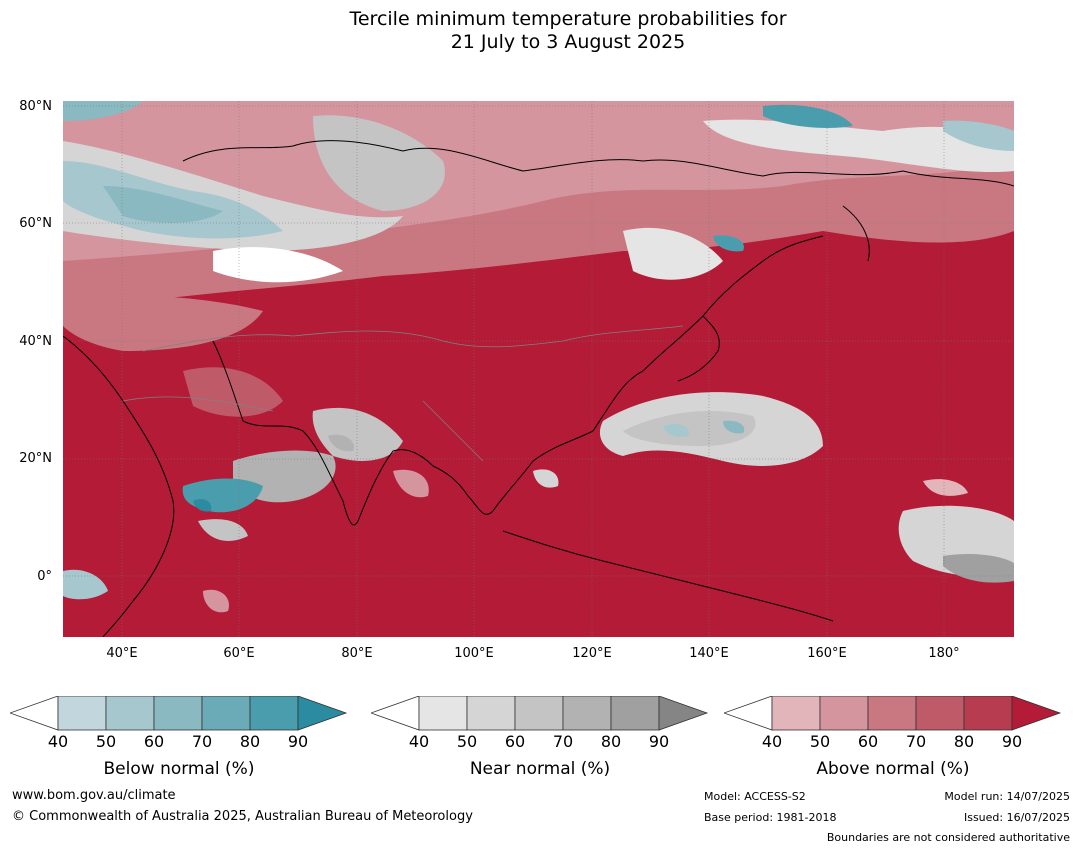 The width and height of the screenshot is (1081, 850). I want to click on lon-label-140e: 140°E, so click(709, 653).